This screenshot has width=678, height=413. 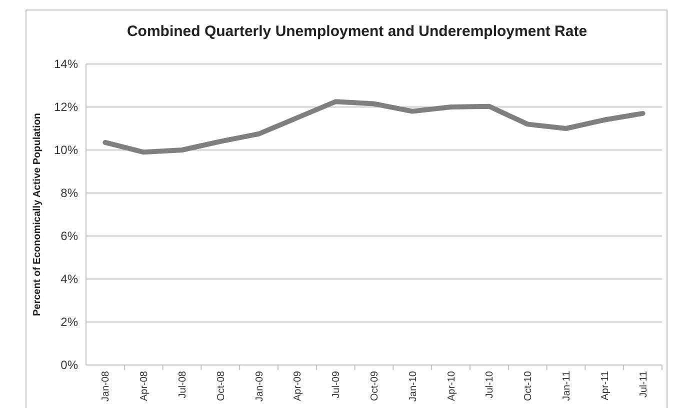 What do you see at coordinates (66, 150) in the screenshot?
I see `y-tick-label: 10%` at bounding box center [66, 150].